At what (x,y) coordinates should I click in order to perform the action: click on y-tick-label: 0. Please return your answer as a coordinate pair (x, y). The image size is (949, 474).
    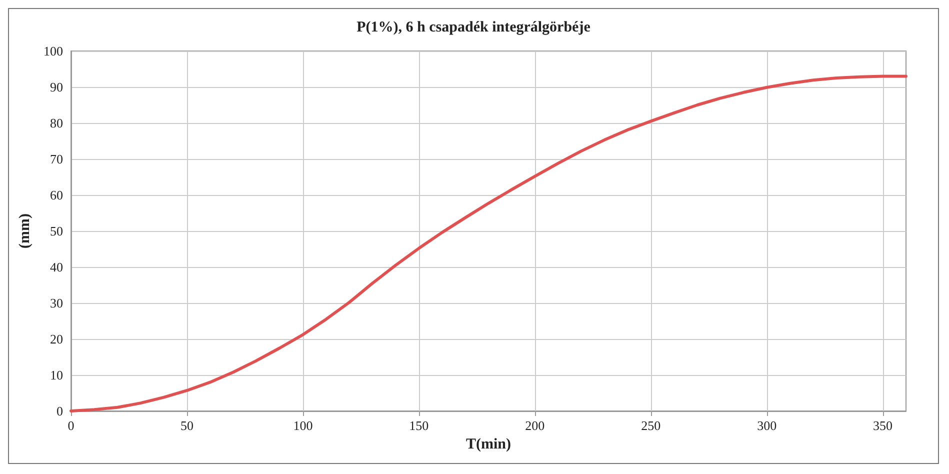
    Looking at the image, I should click on (59, 411).